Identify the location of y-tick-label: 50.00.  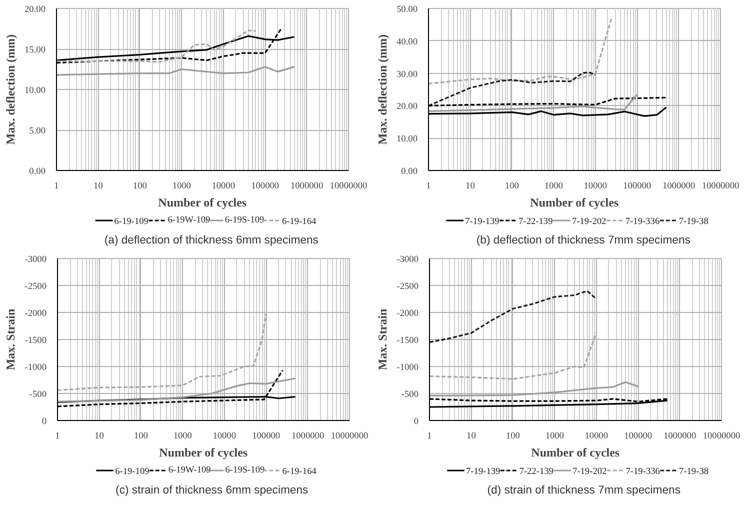
(407, 10).